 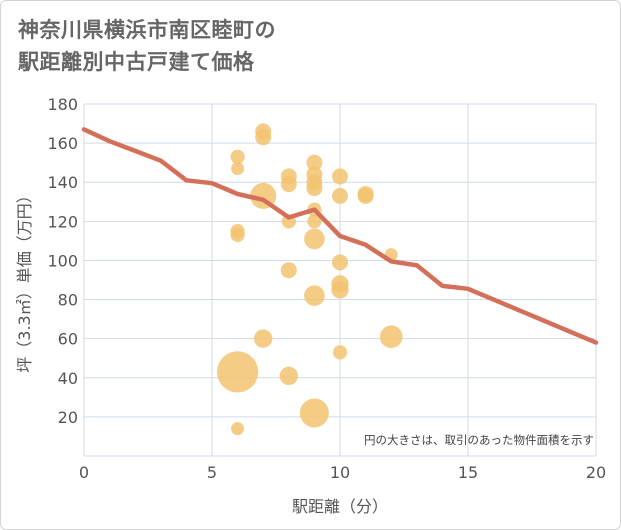 What do you see at coordinates (479, 440) in the screenshot?
I see `bubble-size-note: 円の大きさは、取引のあった物件面積を示す` at bounding box center [479, 440].